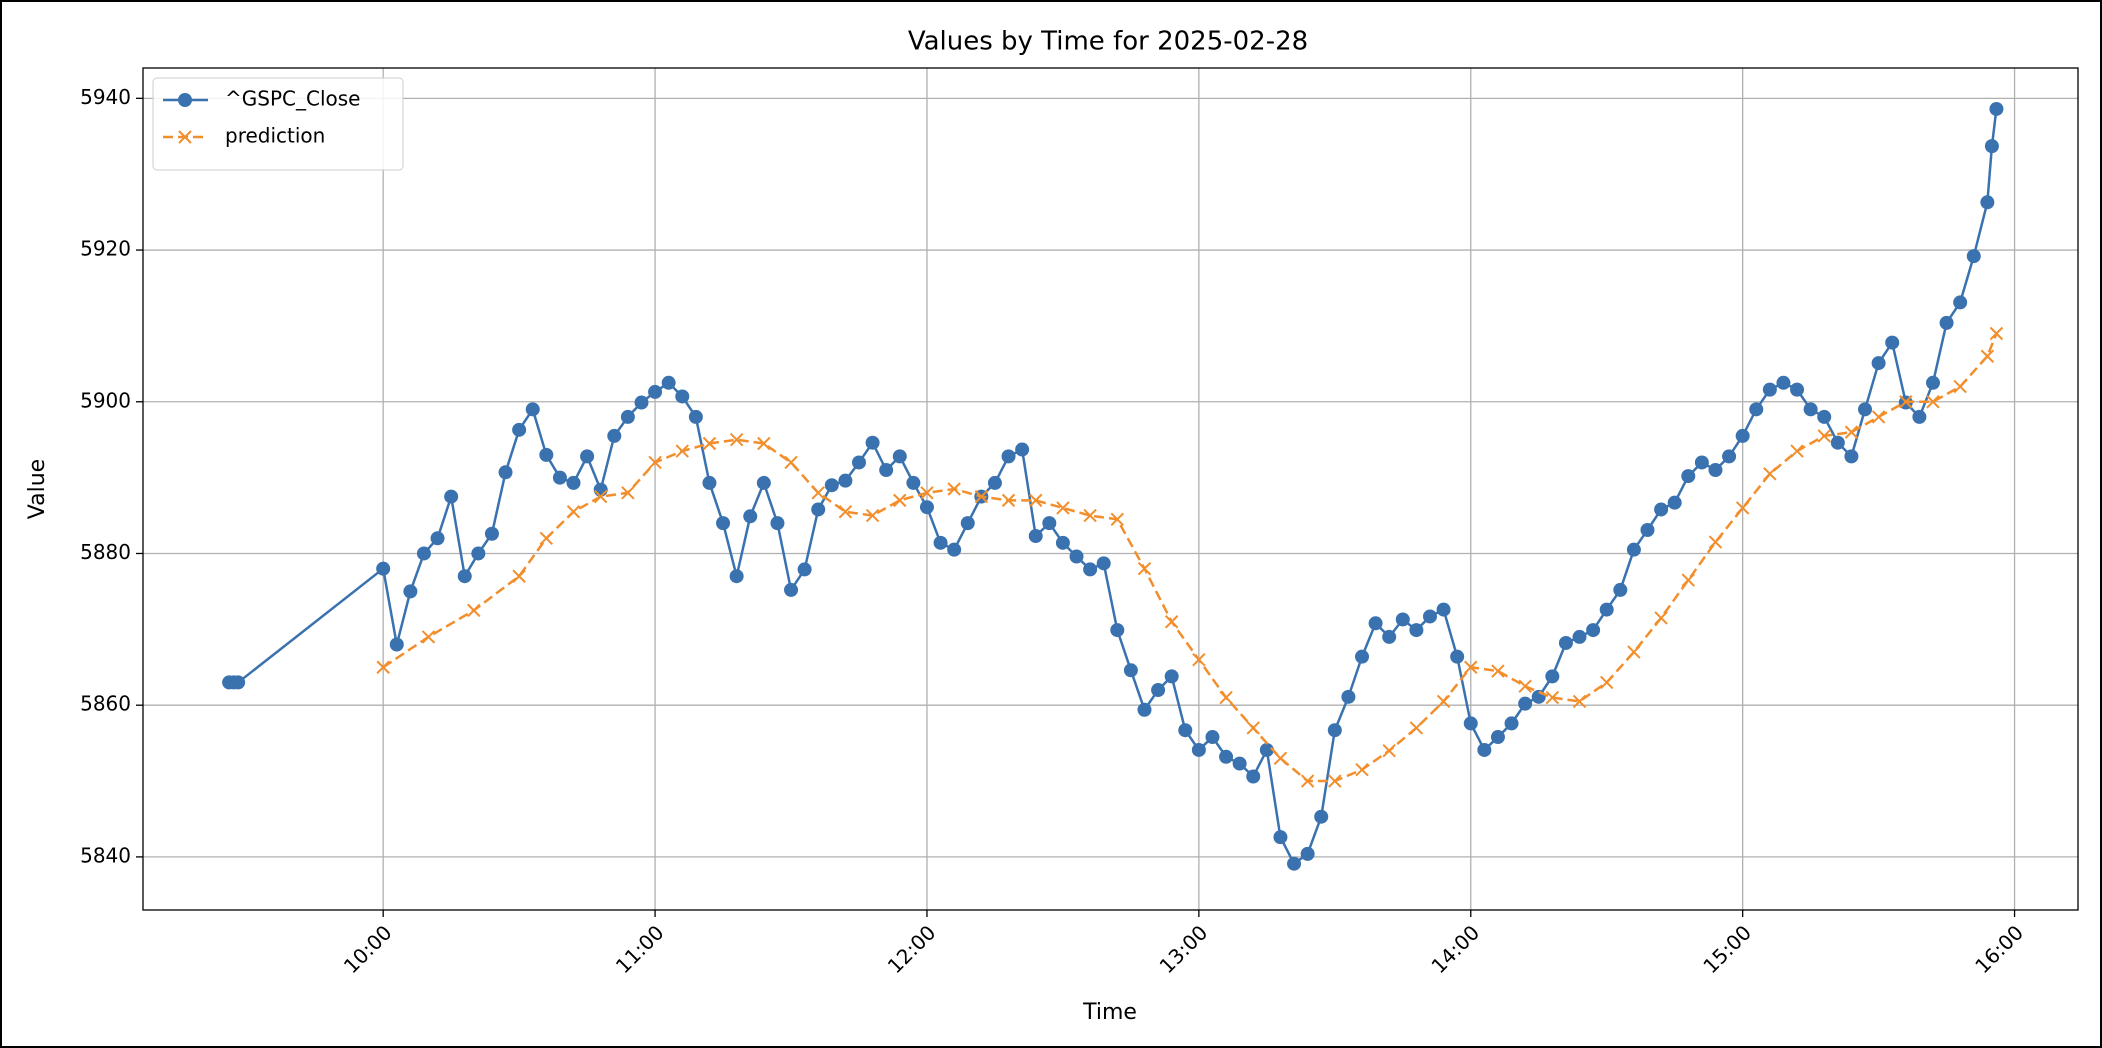  What do you see at coordinates (37, 489) in the screenshot?
I see `y-axis-label: Value` at bounding box center [37, 489].